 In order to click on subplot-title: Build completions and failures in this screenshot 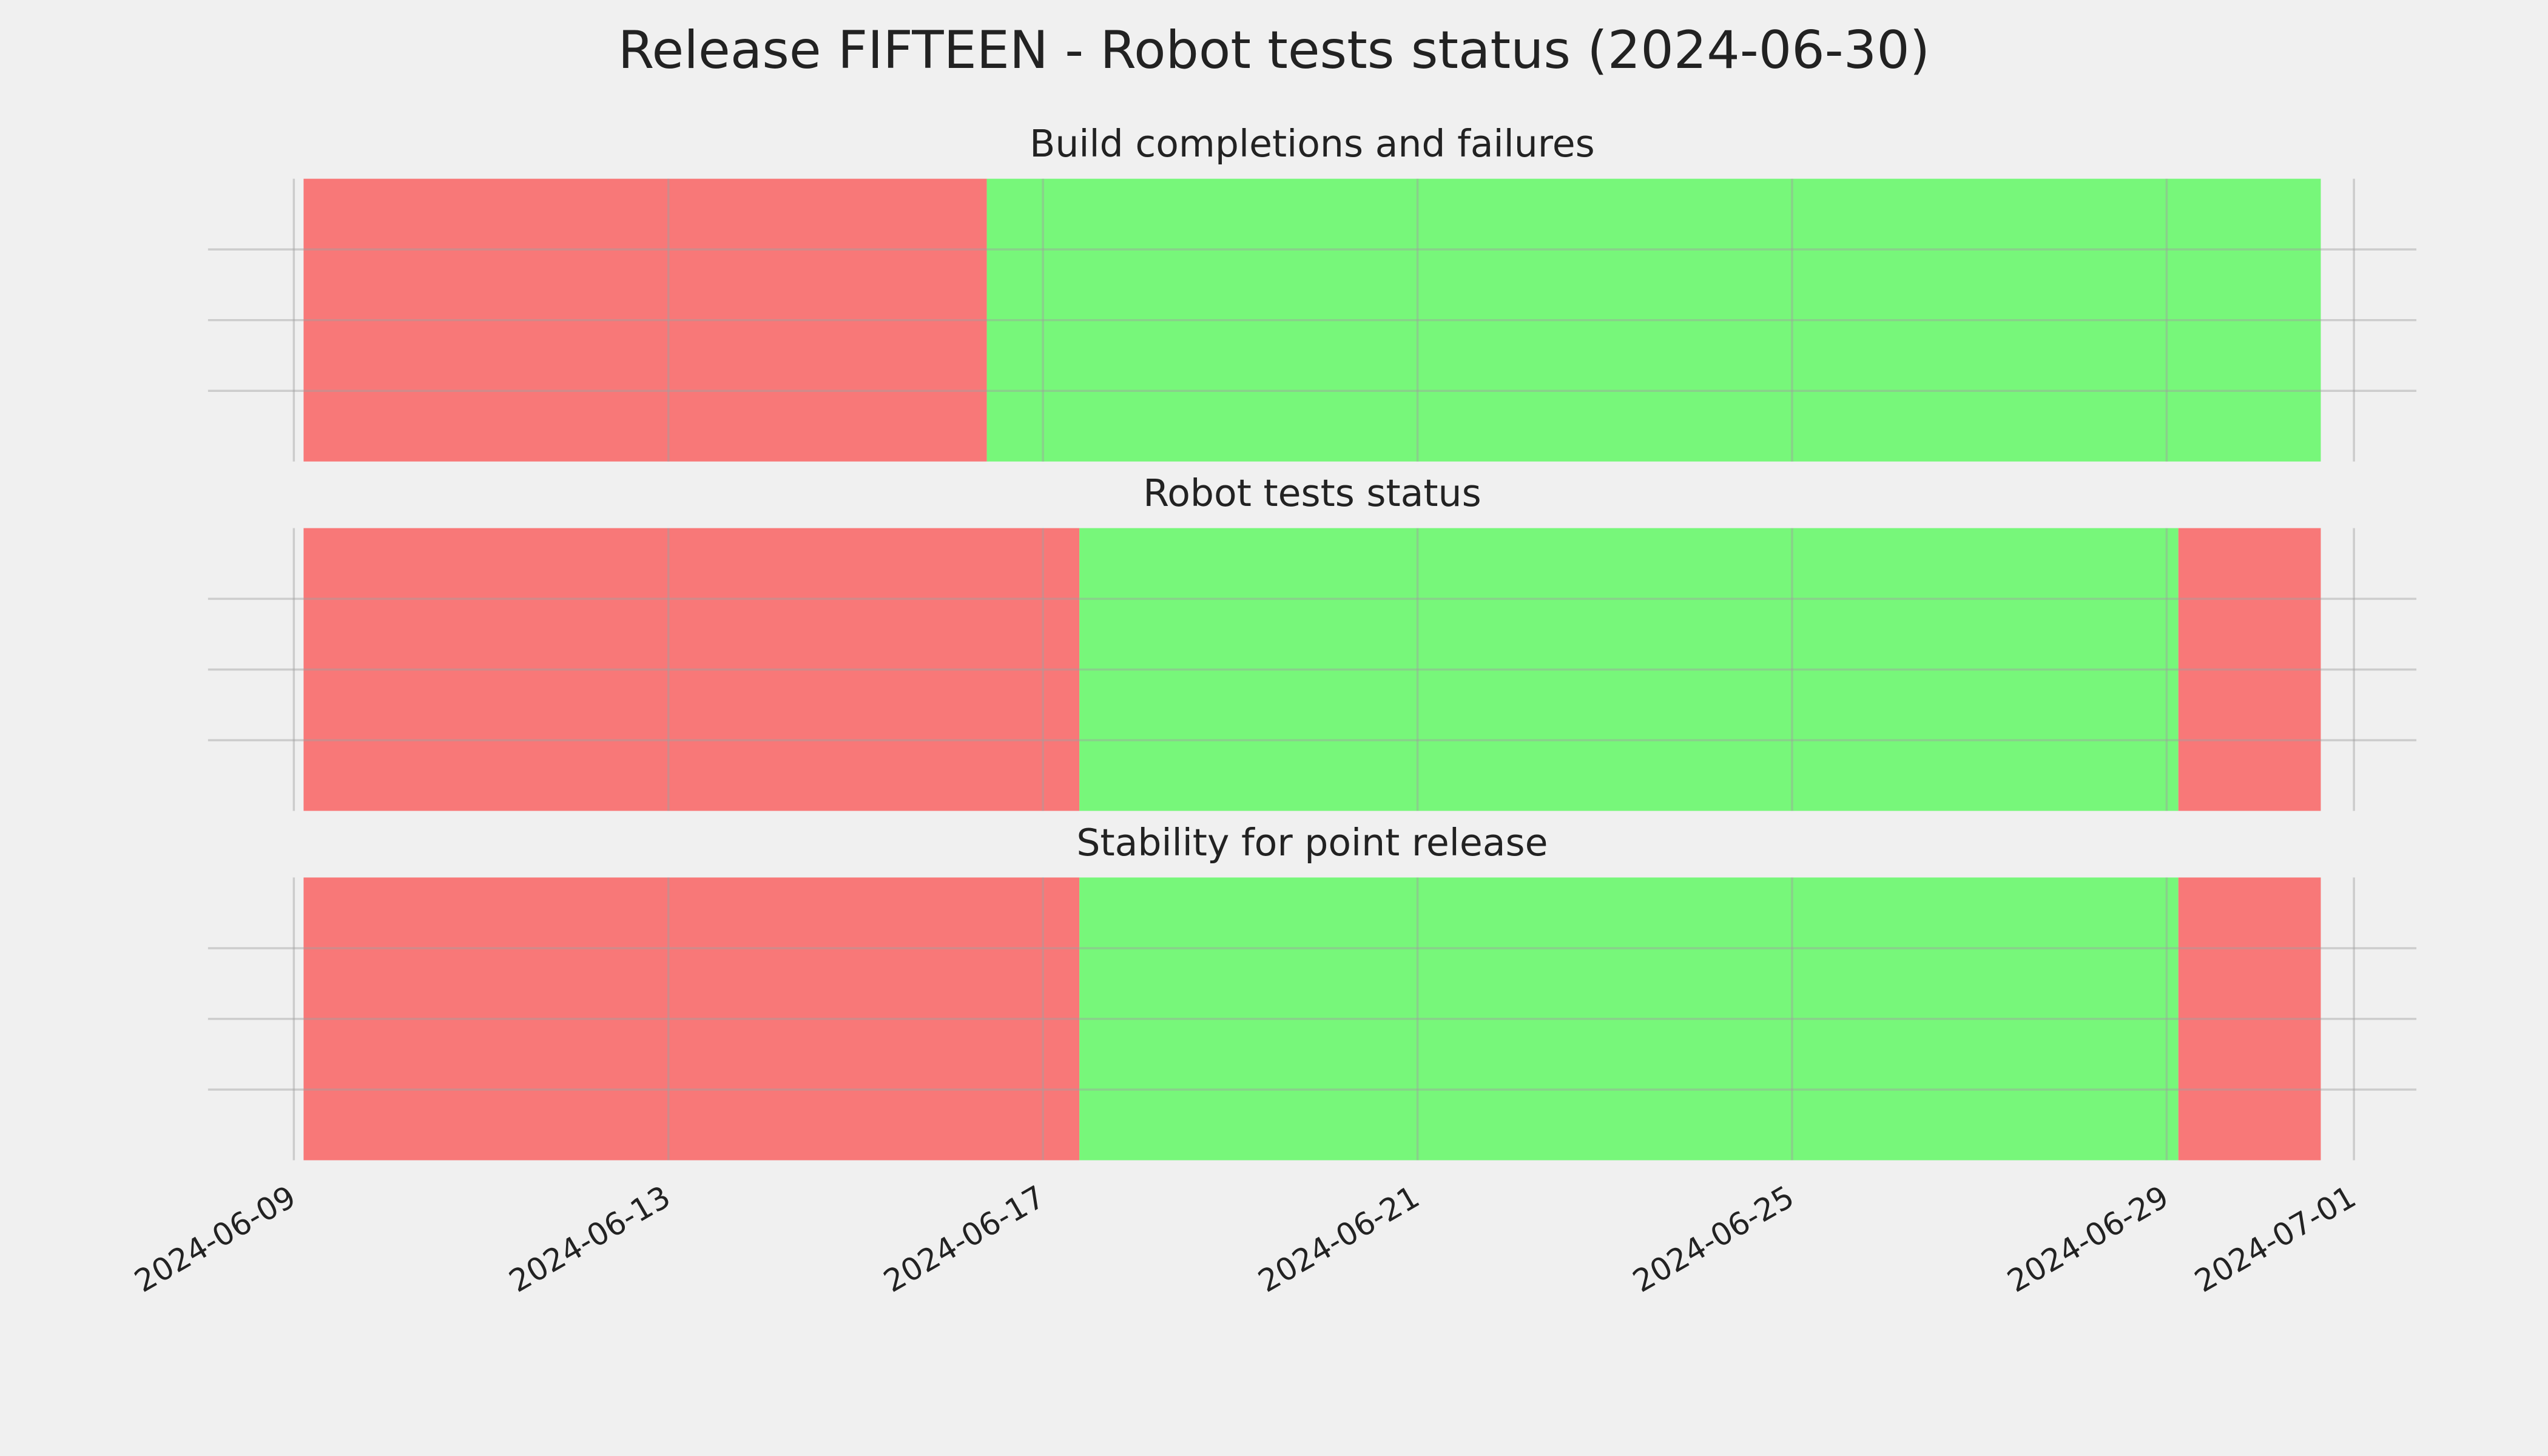, I will do `click(1312, 144)`.